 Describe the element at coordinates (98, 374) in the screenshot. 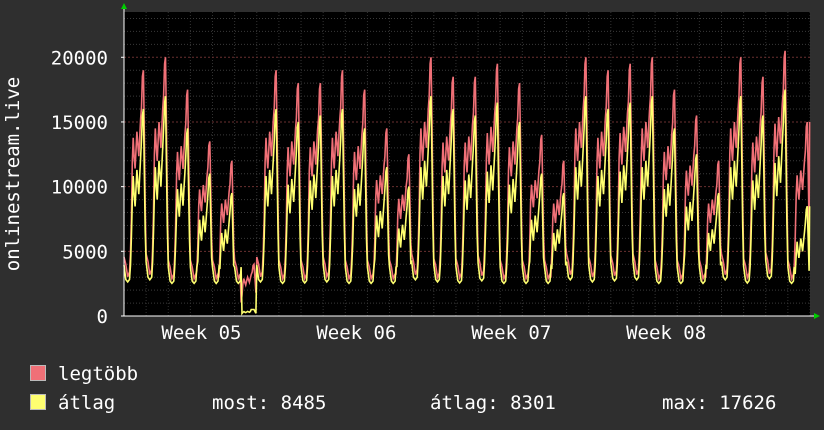

I see `legend-label-legtobb: legtöbb` at that location.